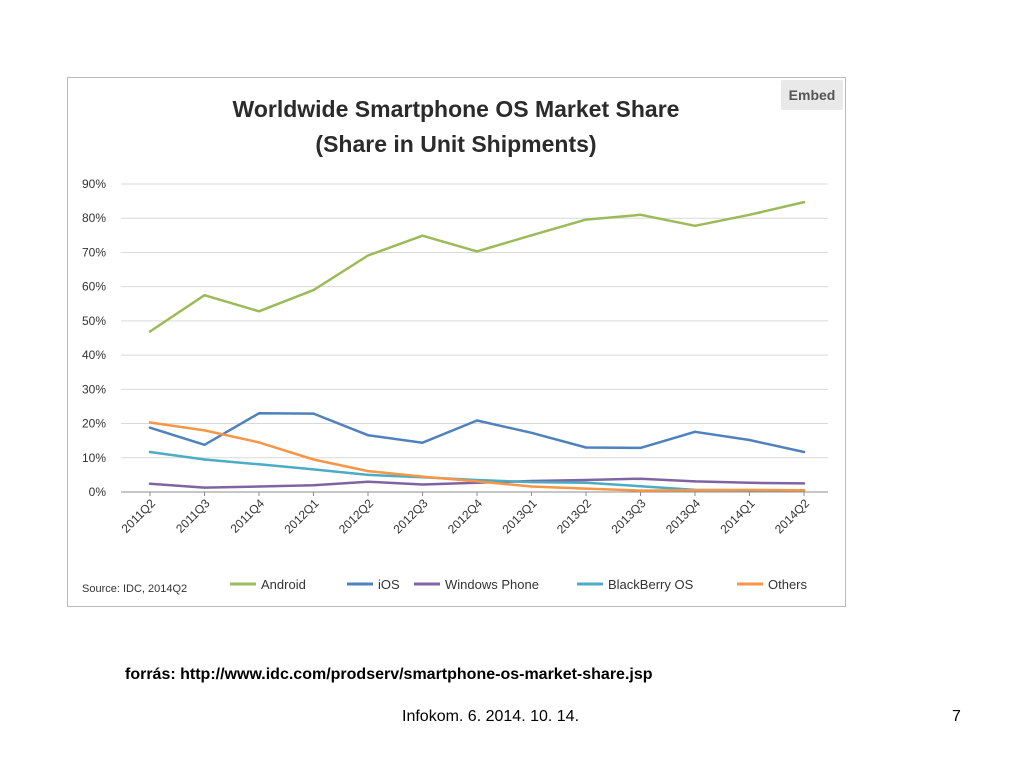 The width and height of the screenshot is (1024, 768). I want to click on legend-item-android: Android, so click(268, 584).